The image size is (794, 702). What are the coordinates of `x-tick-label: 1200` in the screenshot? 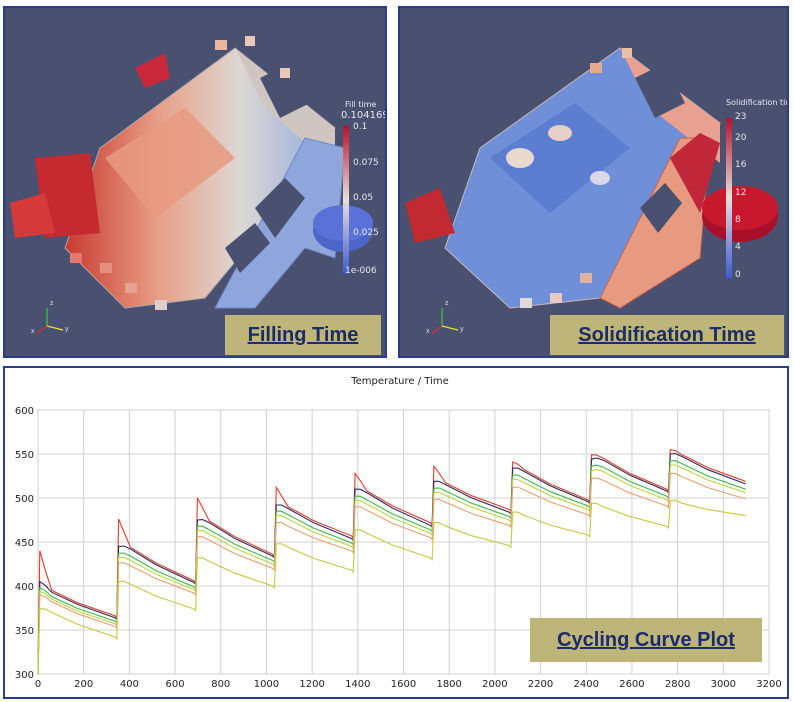 It's located at (311, 684).